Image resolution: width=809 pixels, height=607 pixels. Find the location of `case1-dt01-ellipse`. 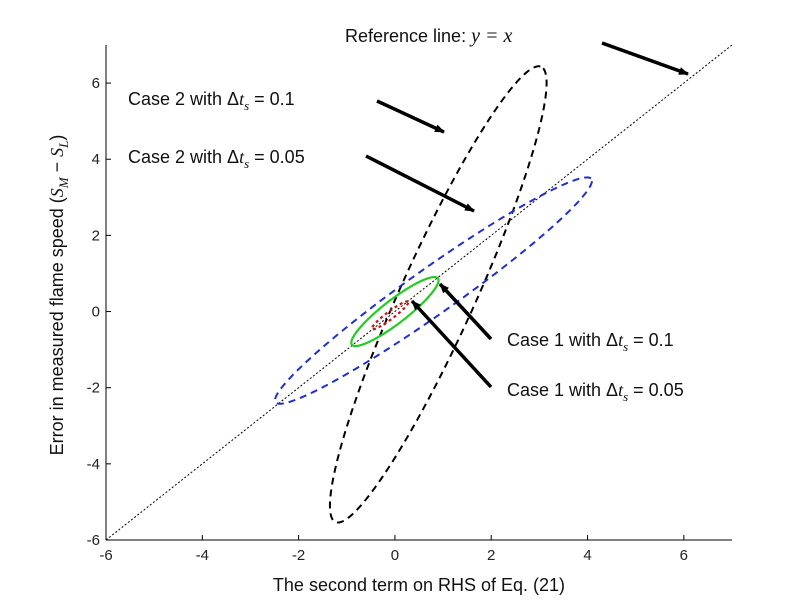

case1-dt01-ellipse is located at coordinates (395, 311).